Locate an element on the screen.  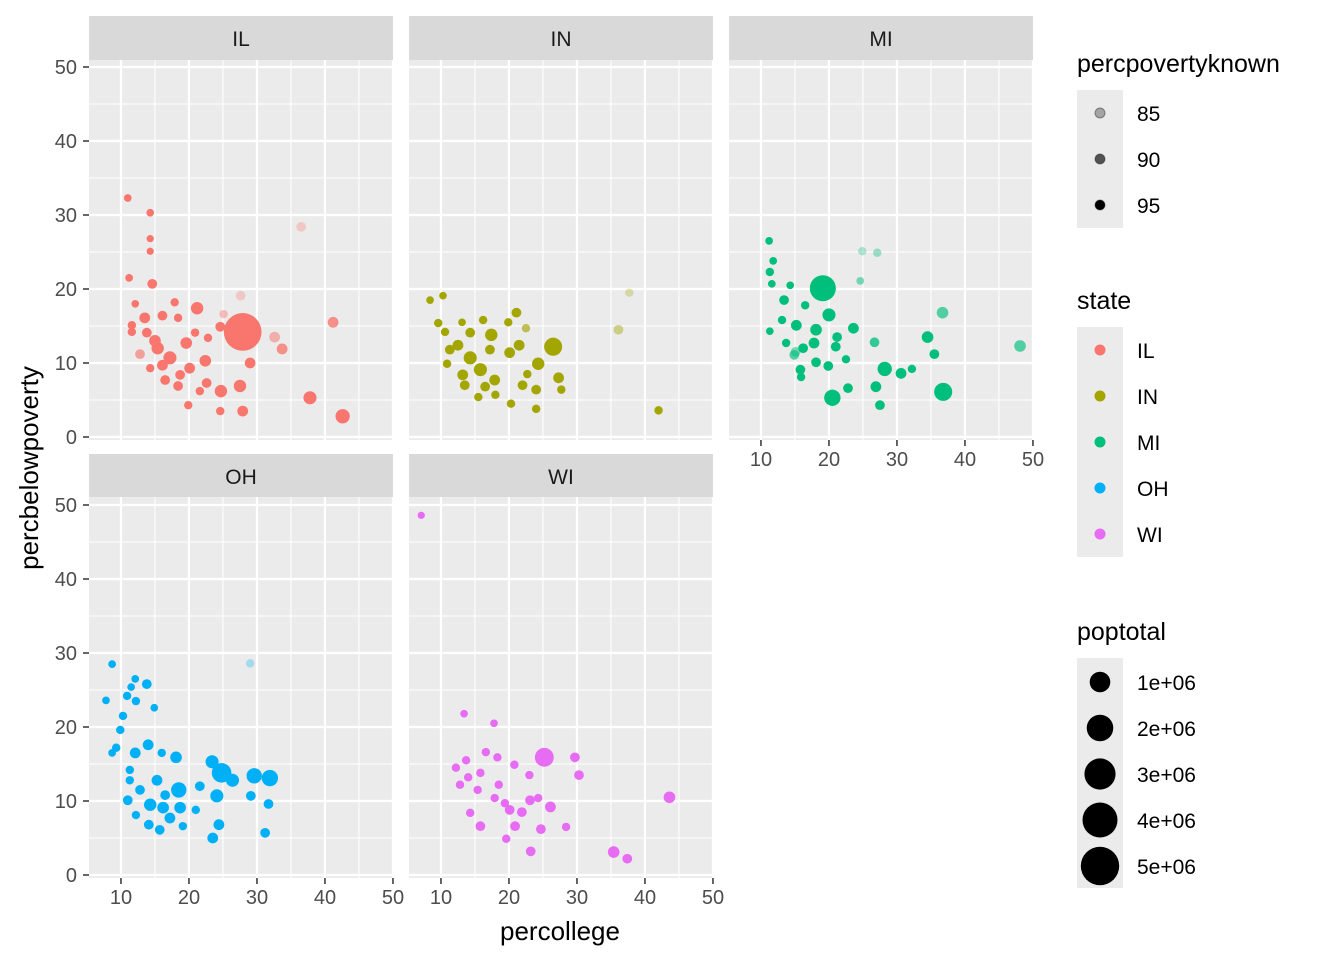
legend-label: IN is located at coordinates (1147, 397).